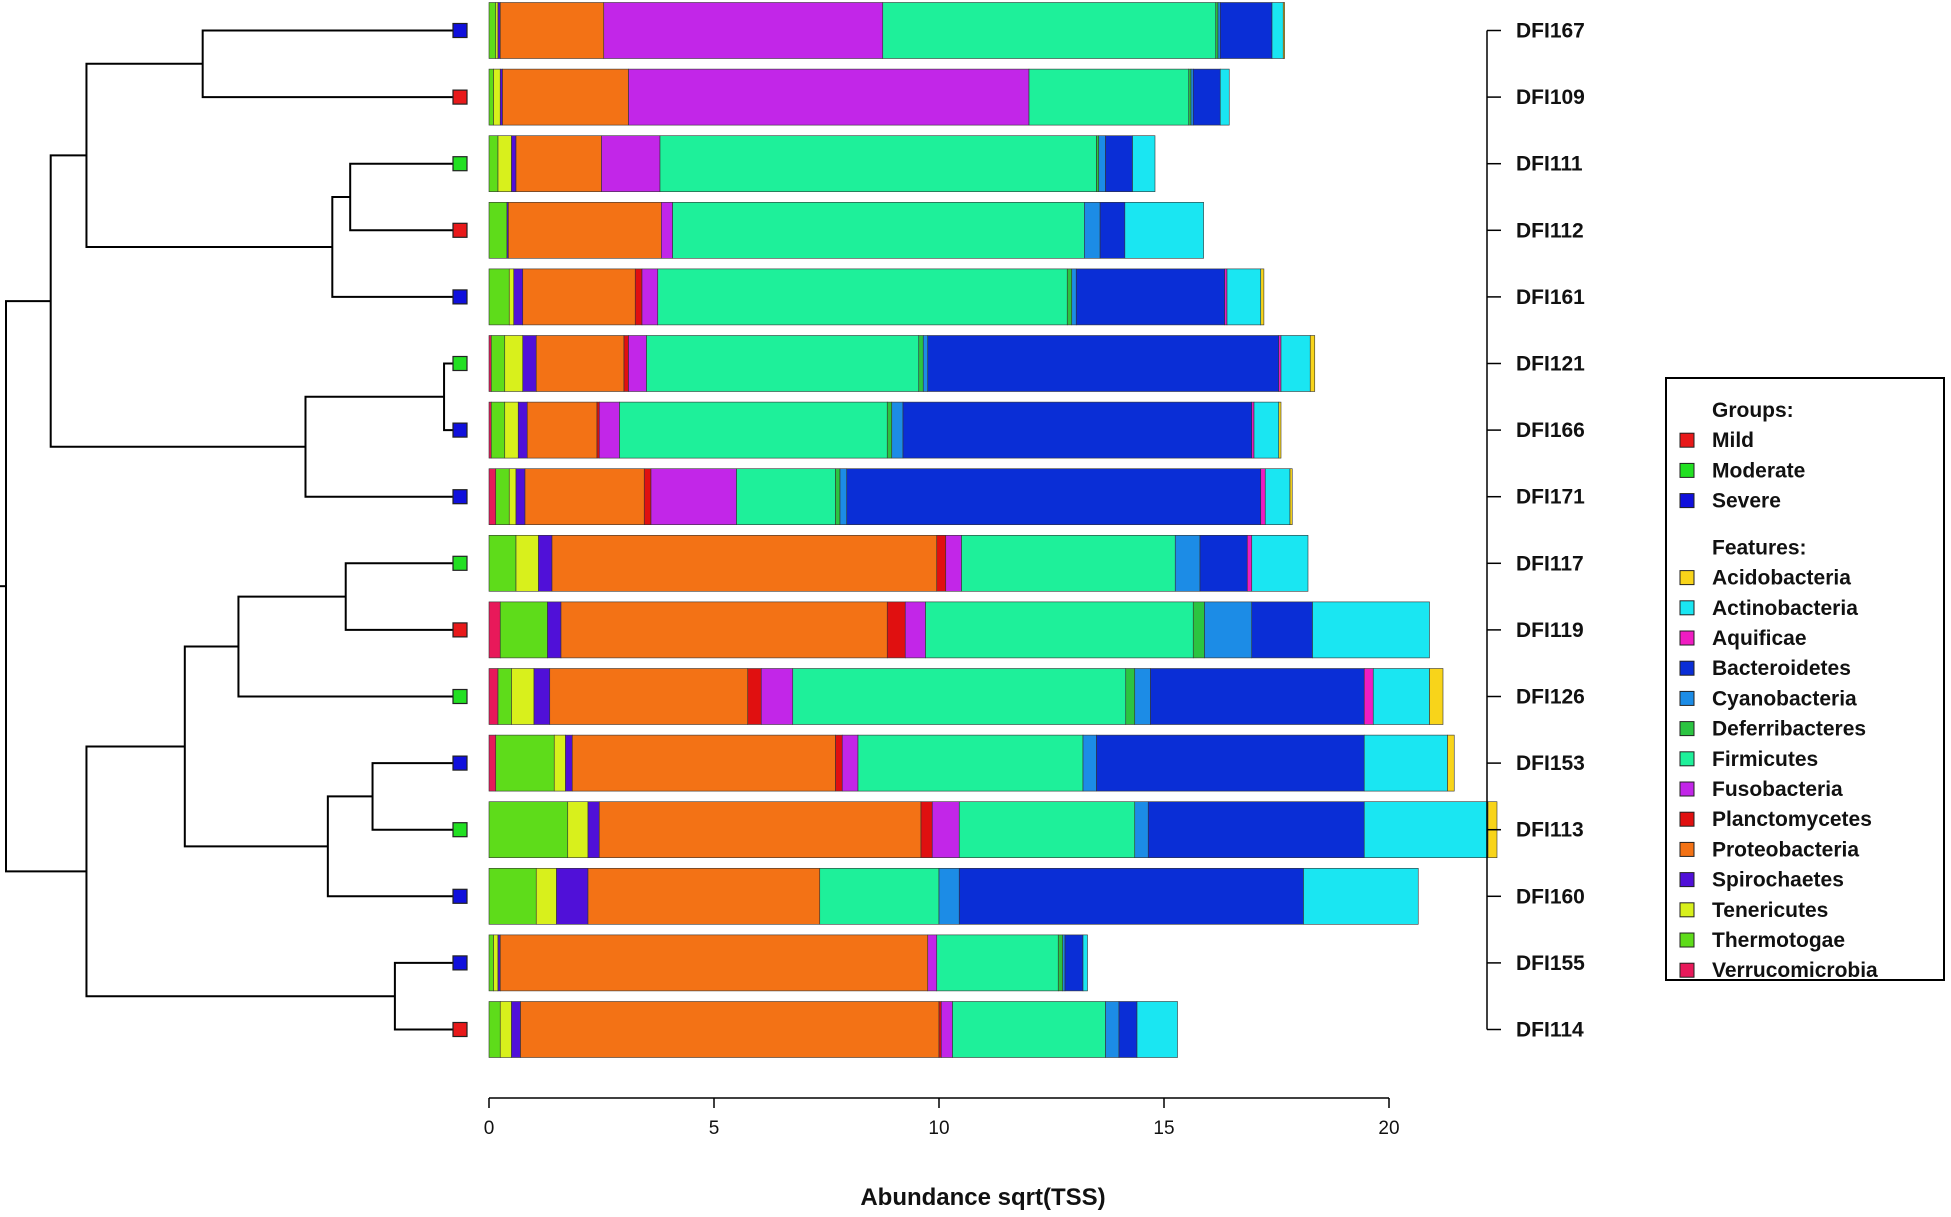  I want to click on legend-swatch-acidobacteria, so click(1687, 578).